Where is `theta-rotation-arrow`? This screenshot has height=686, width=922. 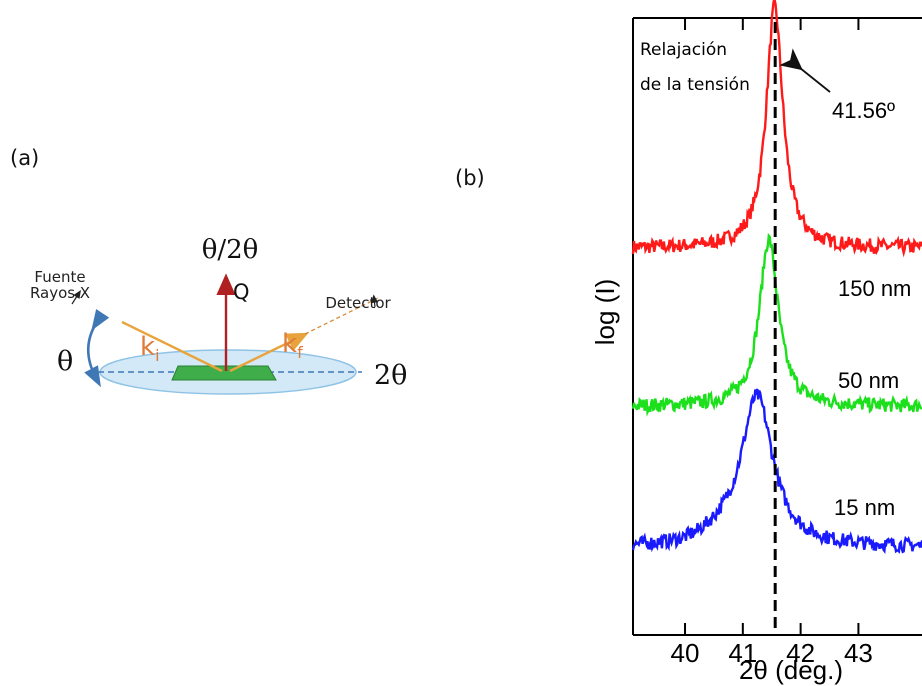
theta-rotation-arrow is located at coordinates (97, 348).